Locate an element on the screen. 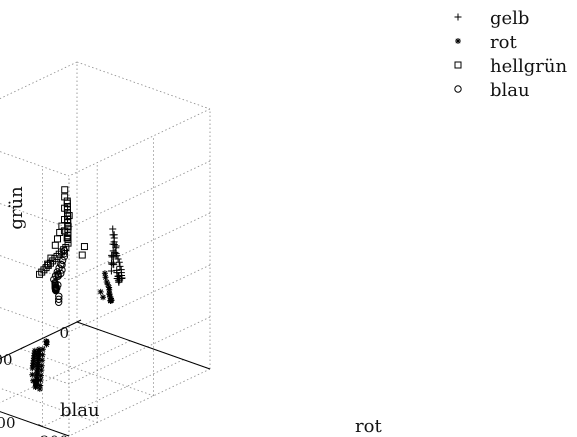  y-axis-line is located at coordinates (39, 340).